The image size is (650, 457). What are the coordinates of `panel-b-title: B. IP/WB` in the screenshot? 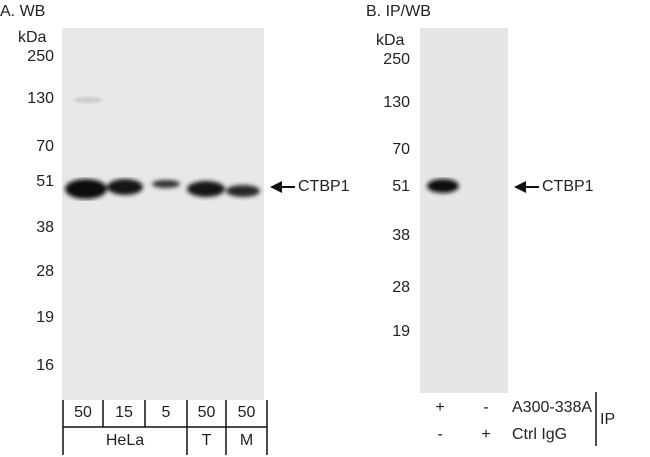 It's located at (398, 11).